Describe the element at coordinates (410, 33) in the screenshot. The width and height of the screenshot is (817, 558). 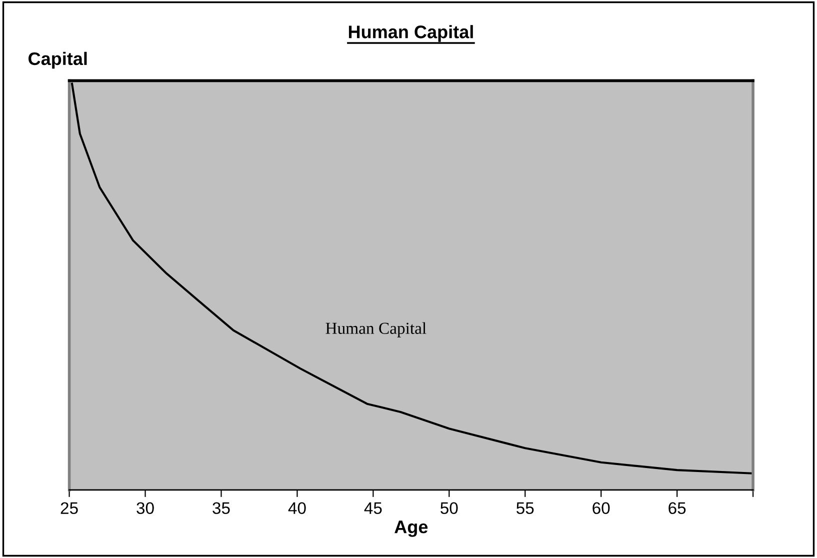
I see `chart-title: Human Capital` at that location.